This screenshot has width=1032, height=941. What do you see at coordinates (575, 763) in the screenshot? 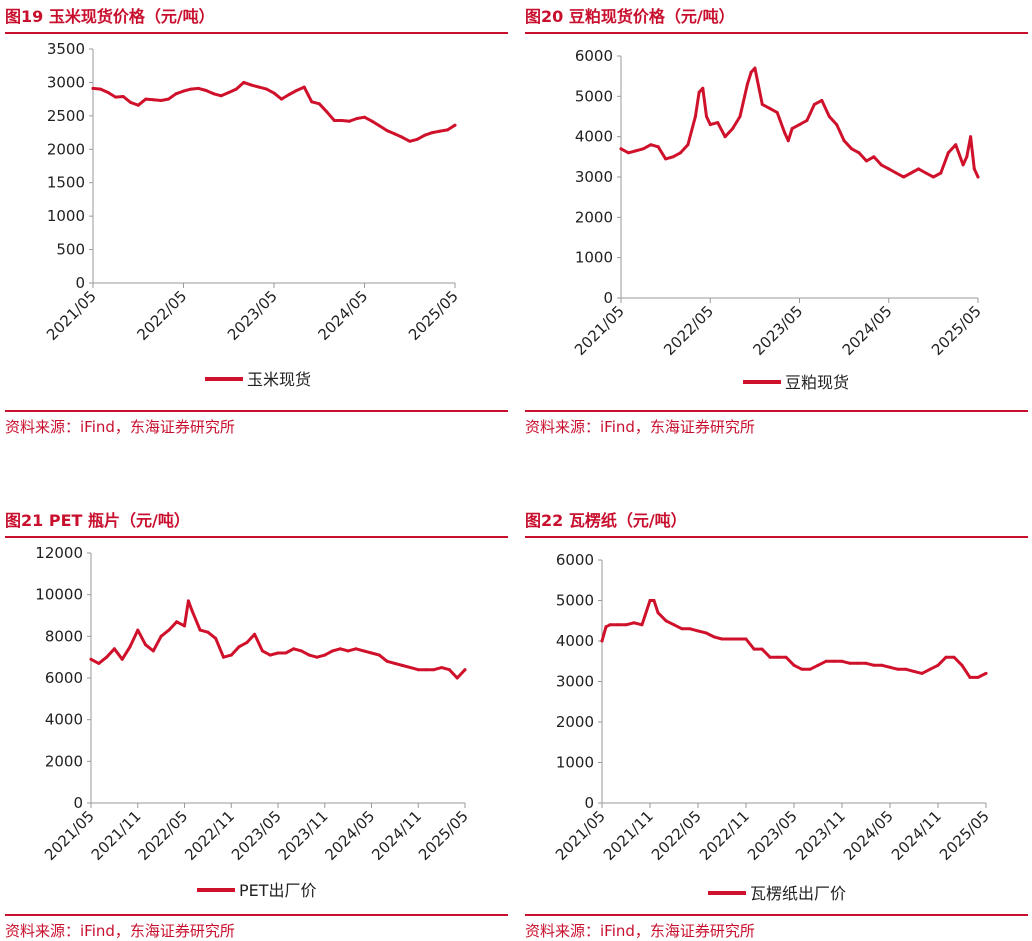
I see `y-tick-label: 1000` at bounding box center [575, 763].